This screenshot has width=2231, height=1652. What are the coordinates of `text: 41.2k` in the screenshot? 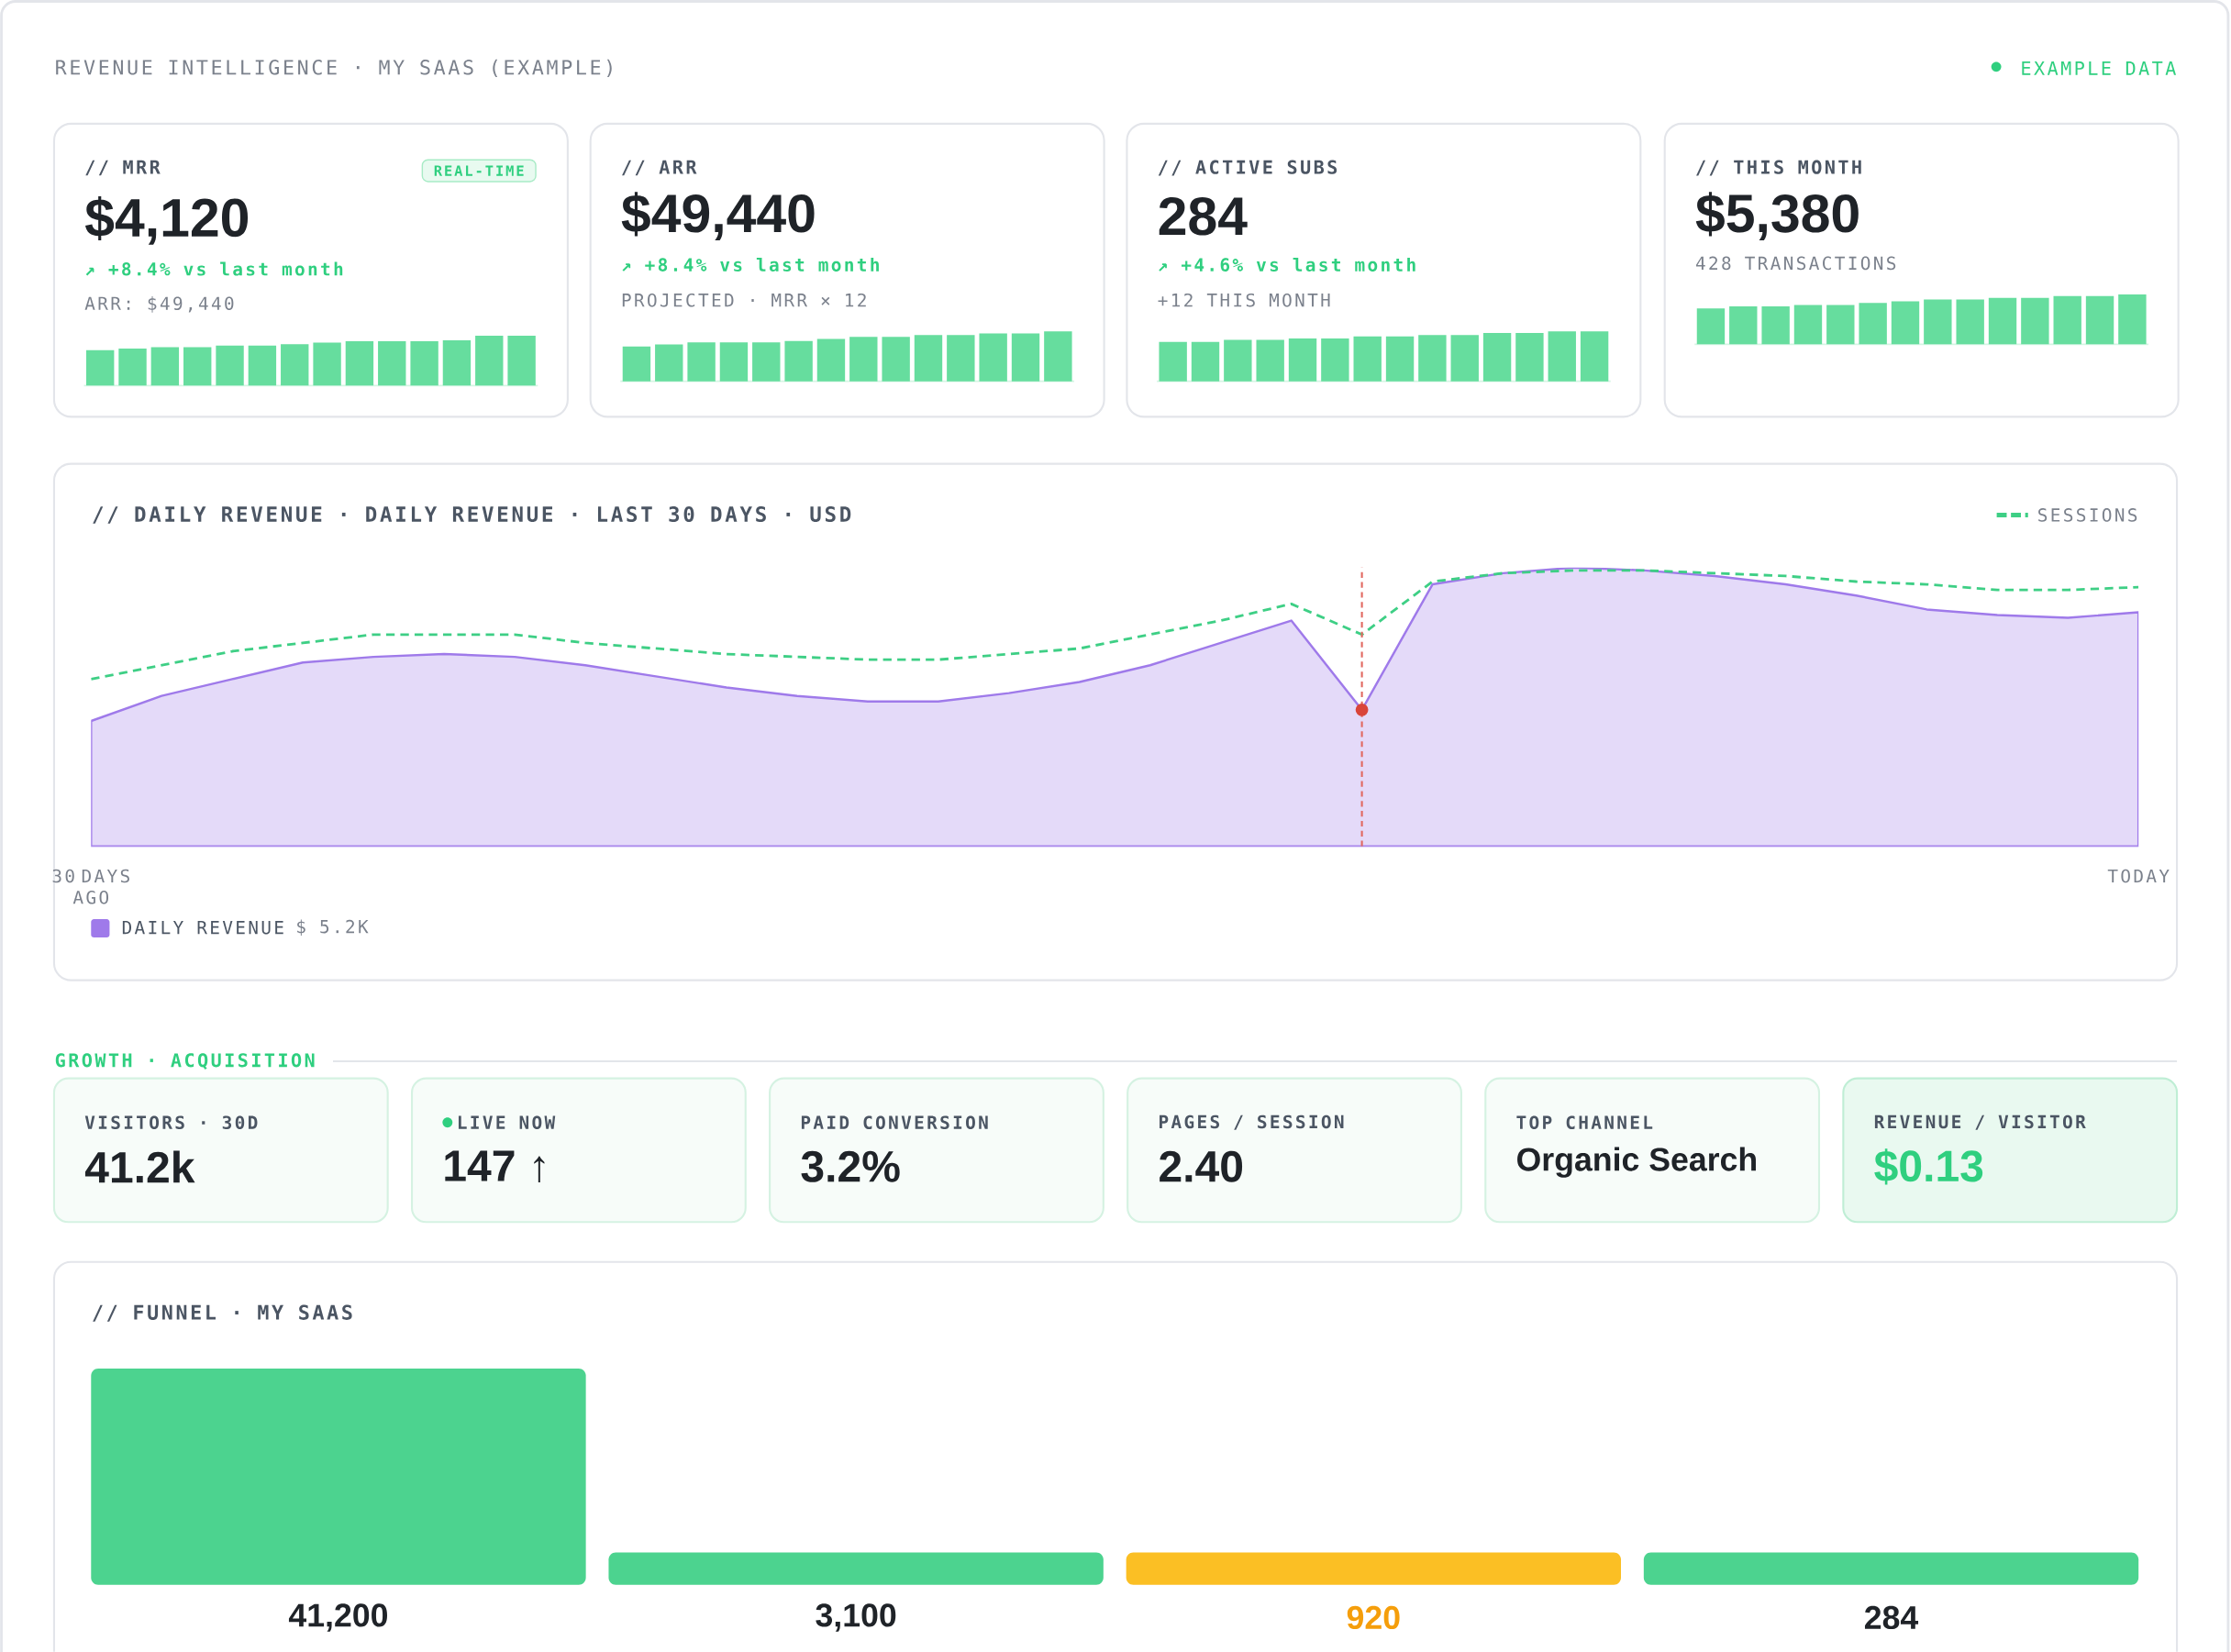 It's located at (139, 1166).